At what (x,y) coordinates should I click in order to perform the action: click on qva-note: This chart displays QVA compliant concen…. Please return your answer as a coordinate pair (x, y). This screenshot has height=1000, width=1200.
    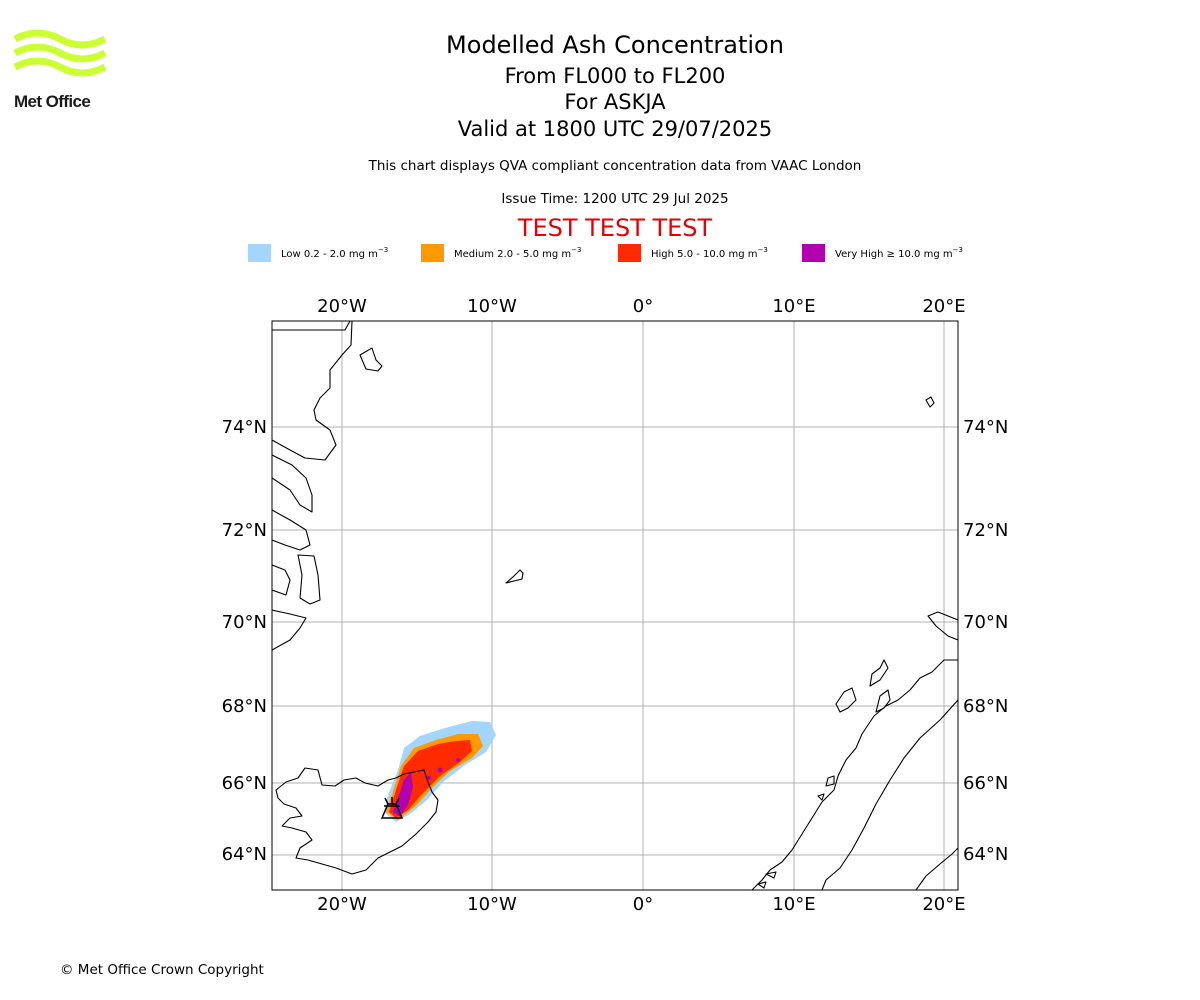
    Looking at the image, I should click on (615, 166).